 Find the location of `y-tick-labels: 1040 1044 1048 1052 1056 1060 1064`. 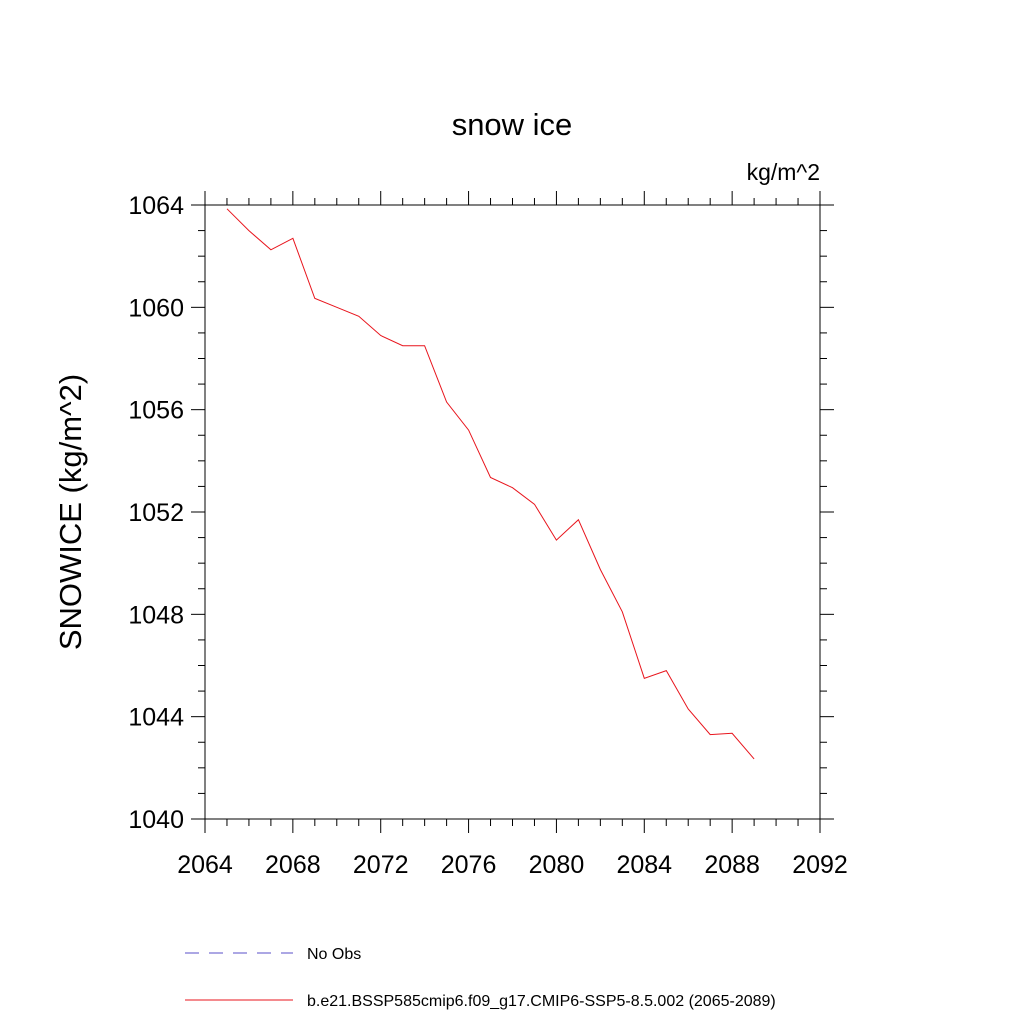

y-tick-labels: 1040 1044 1048 1052 1056 1060 1064 is located at coordinates (156, 513).